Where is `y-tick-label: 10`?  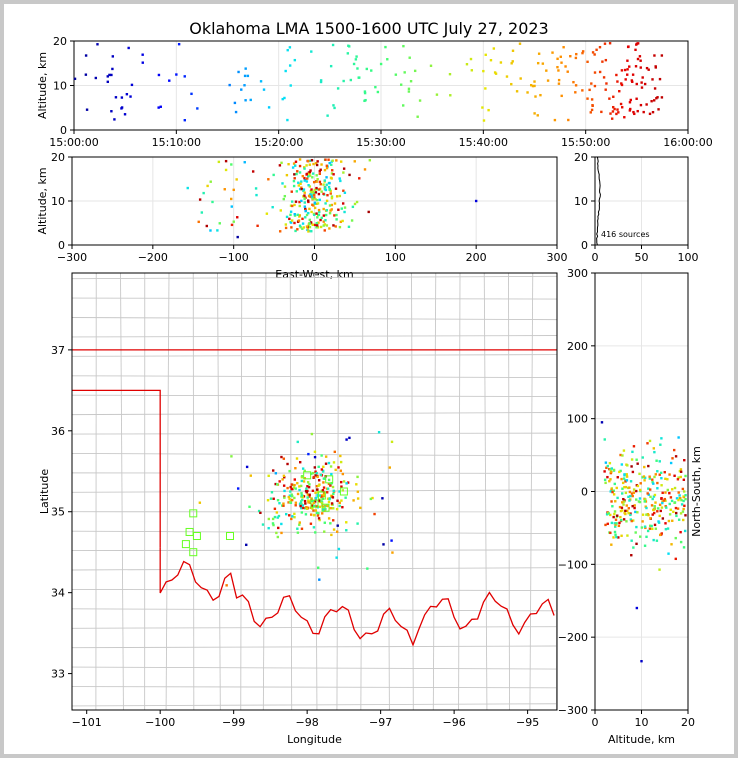
y-tick-label: 10 is located at coordinates (60, 86).